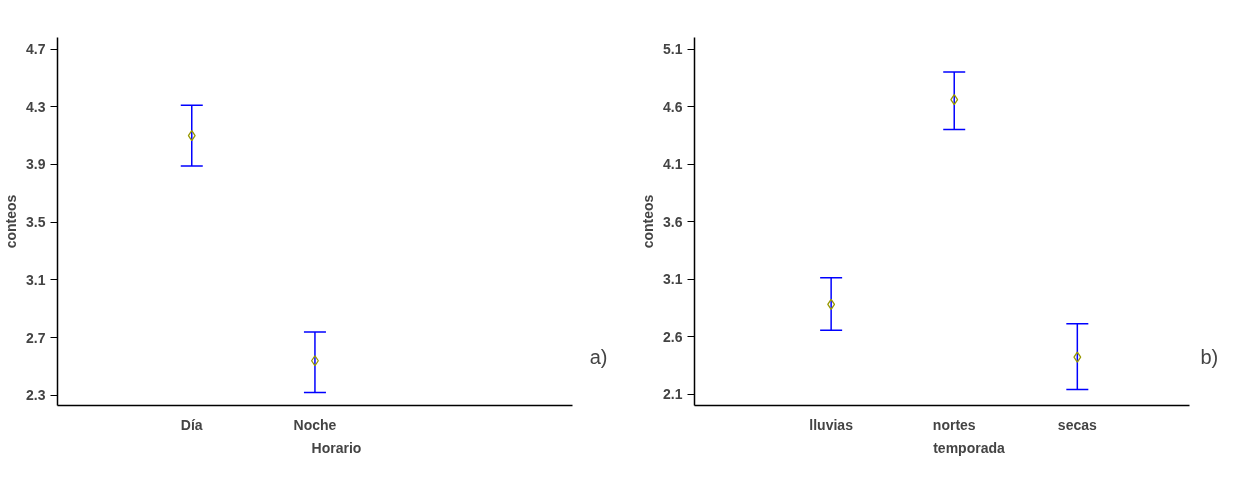 This screenshot has height=477, width=1248. Describe the element at coordinates (673, 336) in the screenshot. I see `y-tick-label: 2.6` at that location.